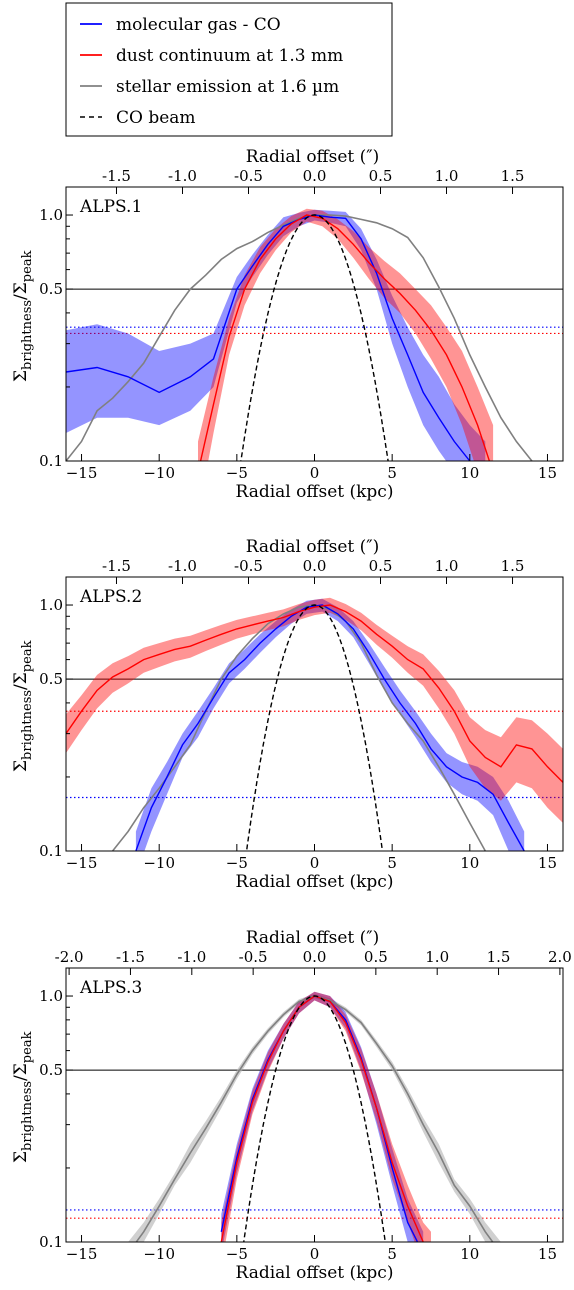 This screenshot has height=1290, width=574. I want to click on legend-label-dust: dust continuum at 1.3 mm, so click(229, 56).